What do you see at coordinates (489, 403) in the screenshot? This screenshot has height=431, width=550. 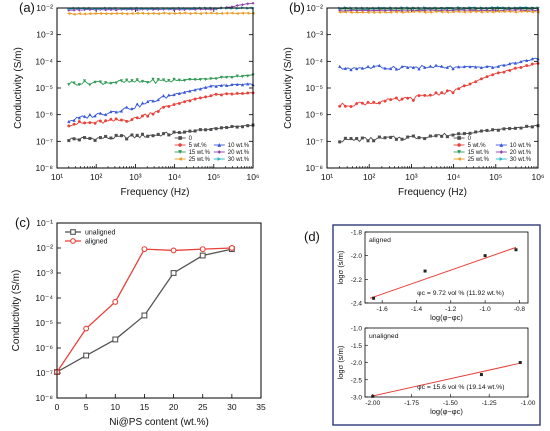 I see `x-tick-label: -1.25` at bounding box center [489, 403].